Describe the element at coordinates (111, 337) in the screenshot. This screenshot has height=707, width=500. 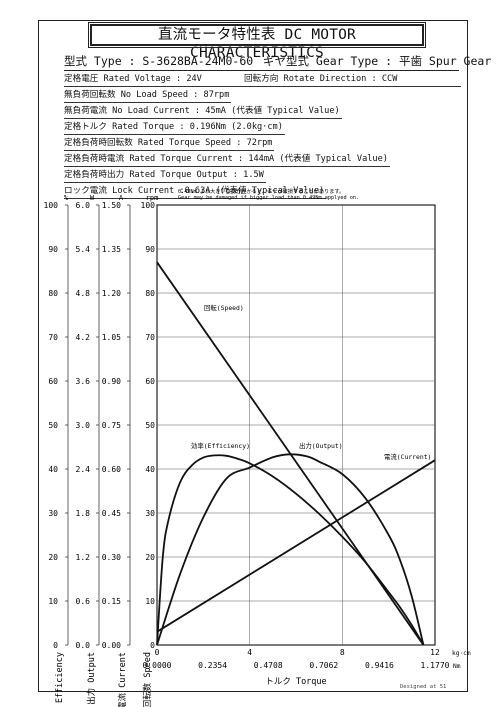
I see `current-tick-label: 1.05` at that location.